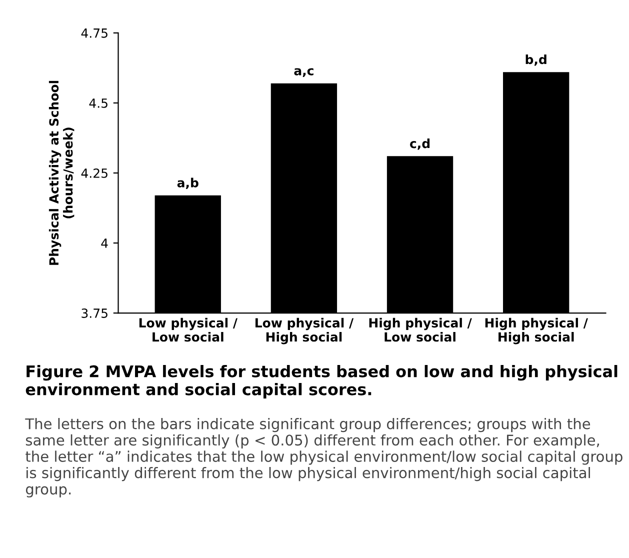 The width and height of the screenshot is (629, 558). I want to click on y-tick-label: 4.5, so click(98, 103).